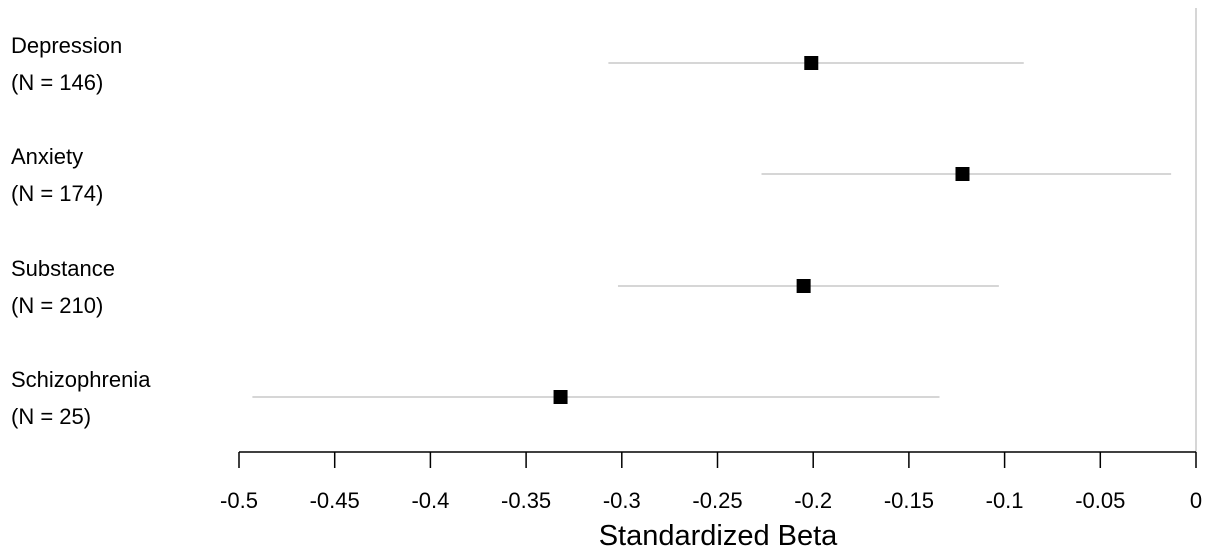 The width and height of the screenshot is (1217, 554). Describe the element at coordinates (335, 500) in the screenshot. I see `x-tick-label: -0.45` at that location.